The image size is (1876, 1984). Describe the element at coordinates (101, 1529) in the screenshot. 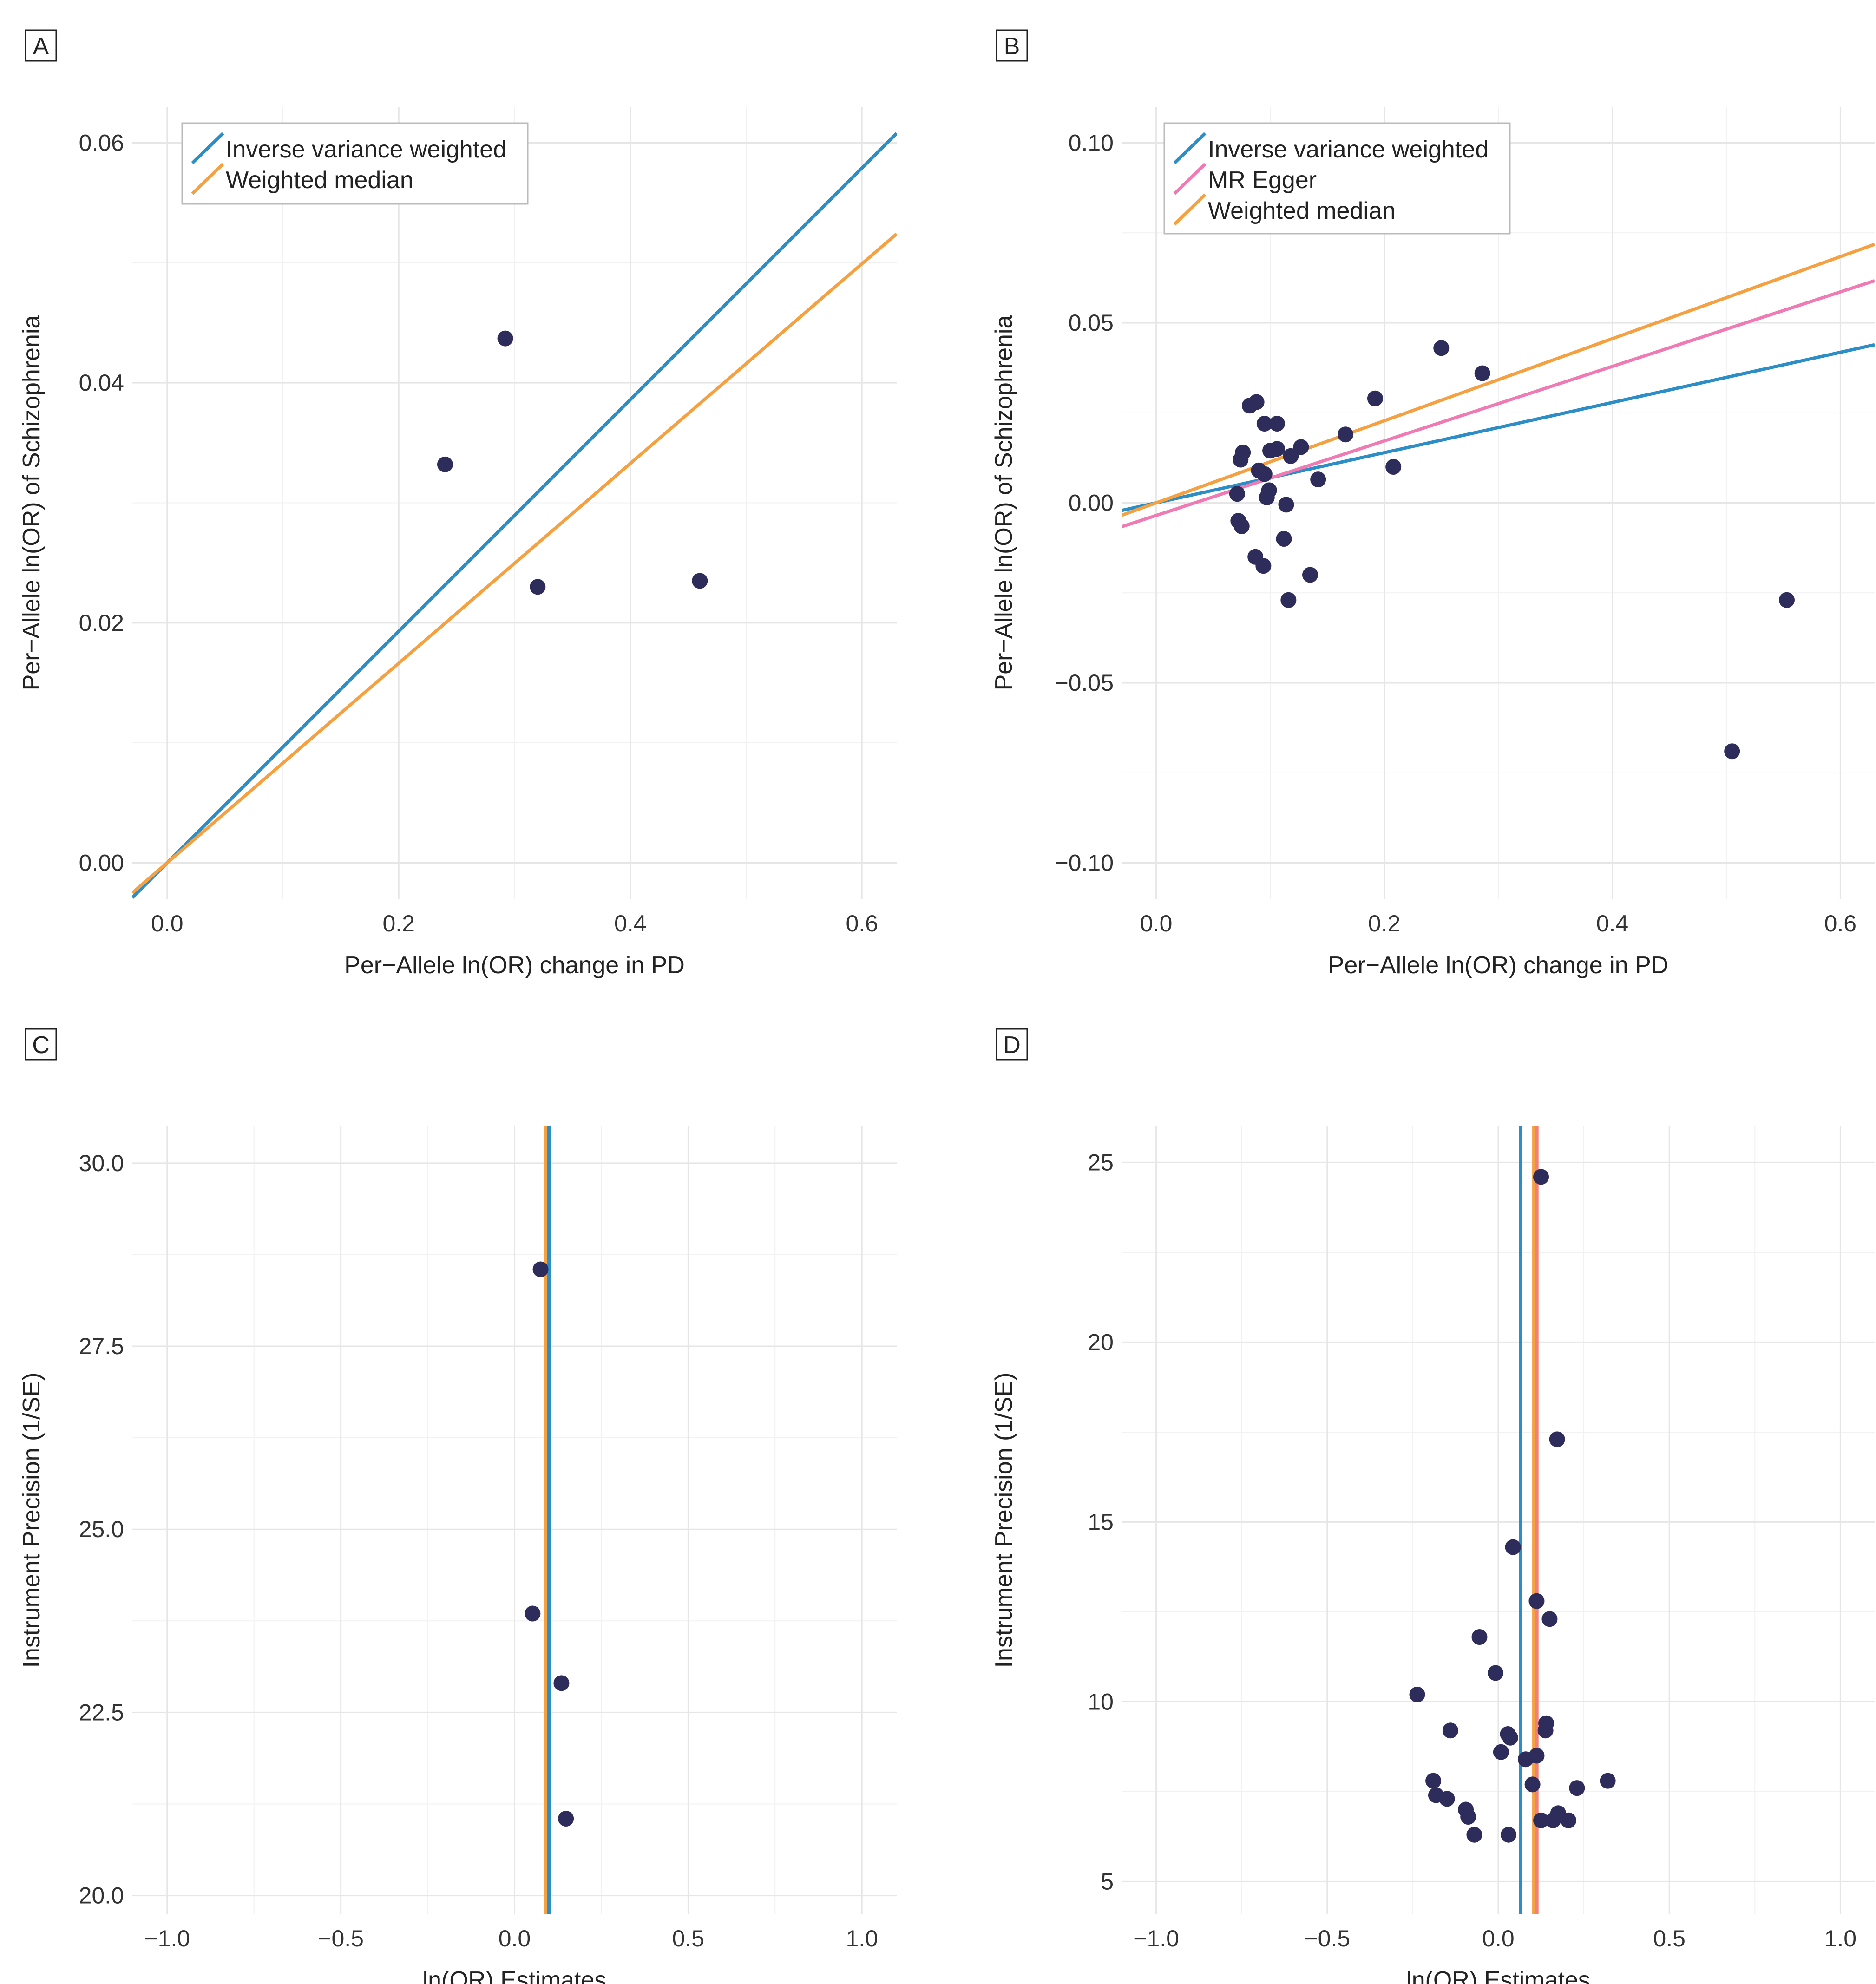

I see `y-tick-label: 25.0` at that location.